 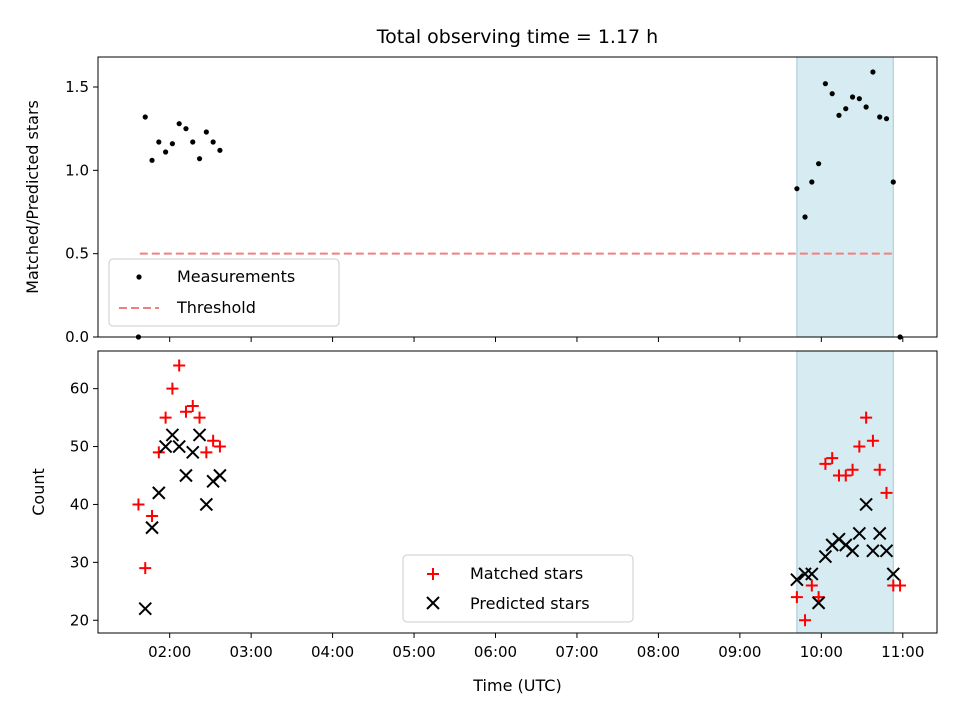 I want to click on top-span-rect, so click(x=845, y=197).